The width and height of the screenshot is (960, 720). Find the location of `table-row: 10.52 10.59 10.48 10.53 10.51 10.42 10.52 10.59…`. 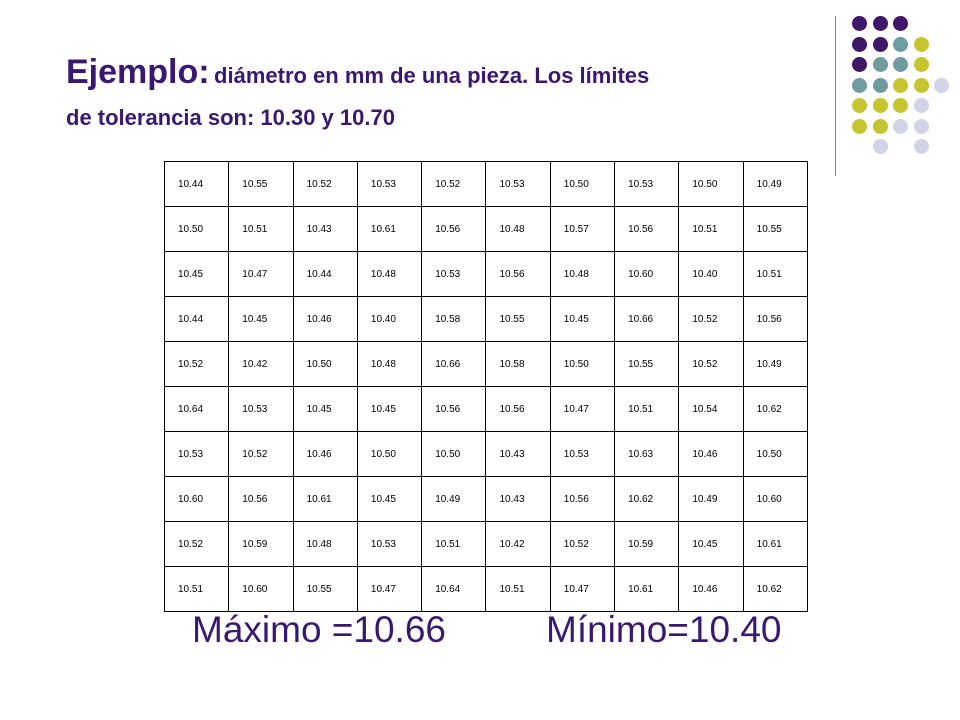

table-row: 10.52 10.59 10.48 10.53 10.51 10.42 10.52 10.59… is located at coordinates (486, 544).